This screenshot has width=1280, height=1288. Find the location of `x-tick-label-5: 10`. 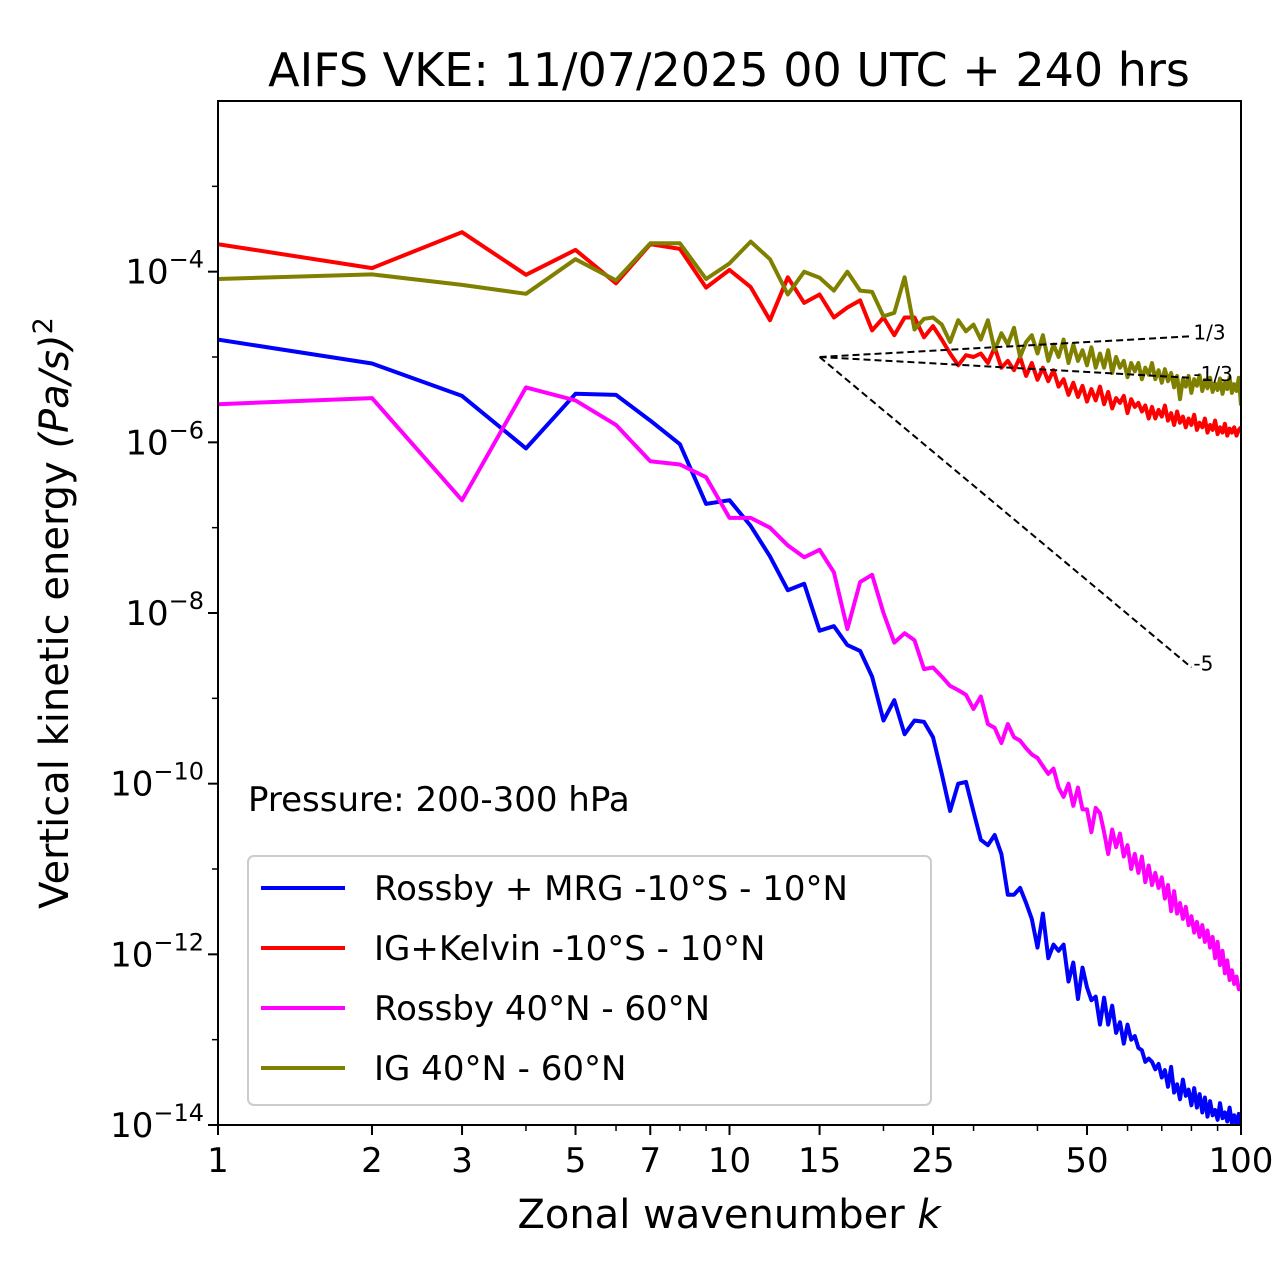

x-tick-label-5: 10 is located at coordinates (729, 1161).